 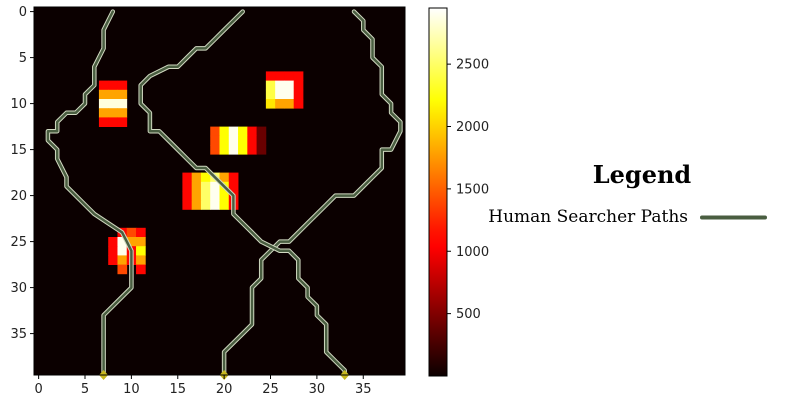 What do you see at coordinates (627, 193) in the screenshot?
I see `legend: Legend Human Searcher Paths` at bounding box center [627, 193].